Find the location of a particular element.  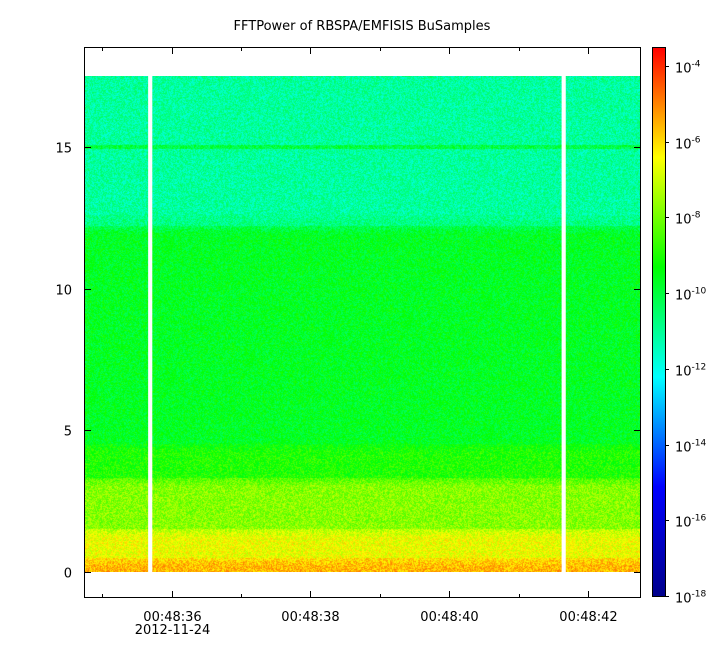

colorbar-tick-label: 10⁻⁶ is located at coordinates (688, 144).